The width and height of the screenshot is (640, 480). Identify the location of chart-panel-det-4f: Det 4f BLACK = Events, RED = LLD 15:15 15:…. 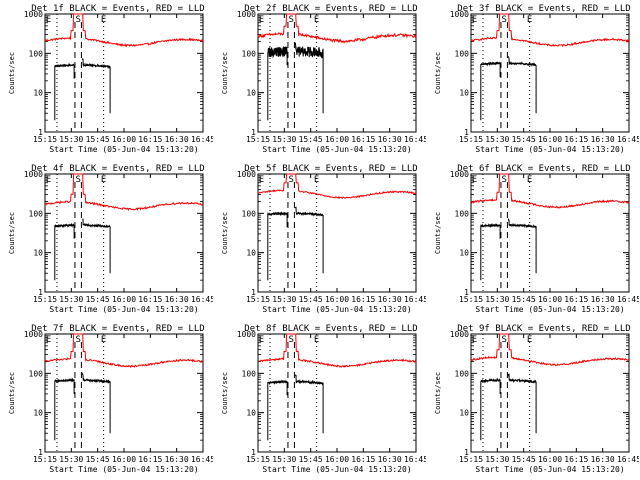
(106, 240).